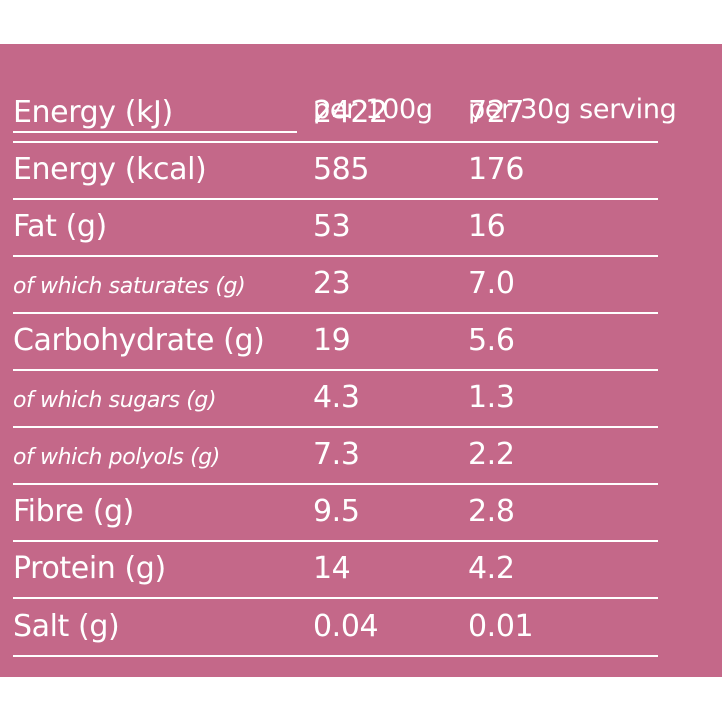 The image size is (722, 722). I want to click on table-row: of which saturates (g) 23 7.0, so click(361, 285).